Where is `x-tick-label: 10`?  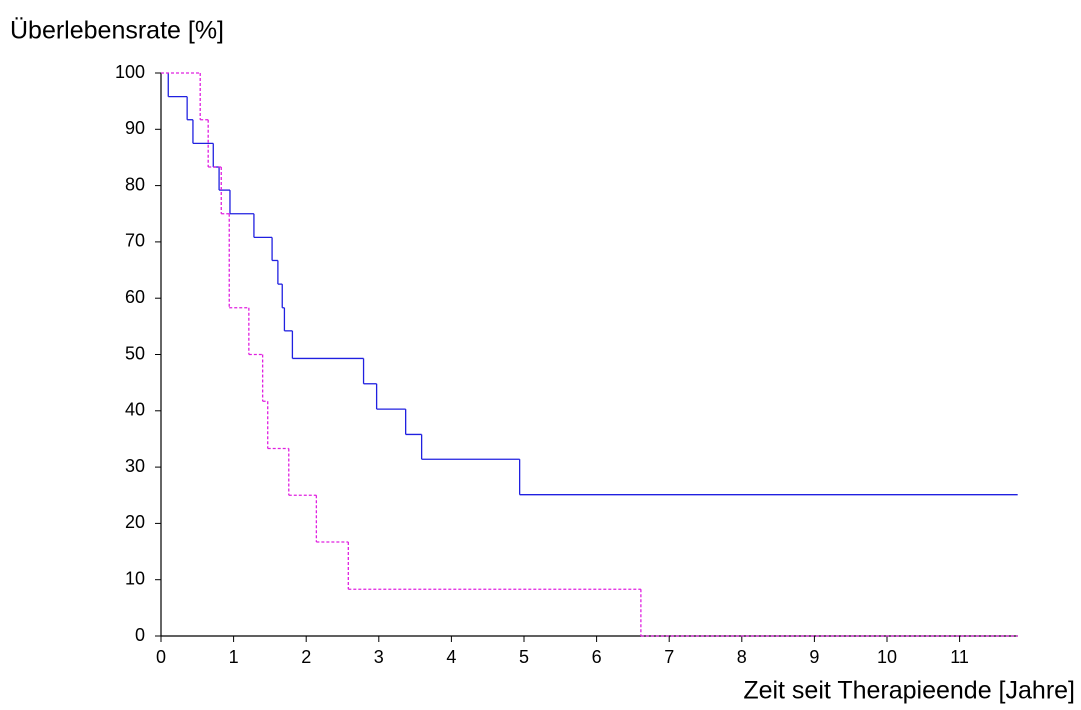 x-tick-label: 10 is located at coordinates (887, 657).